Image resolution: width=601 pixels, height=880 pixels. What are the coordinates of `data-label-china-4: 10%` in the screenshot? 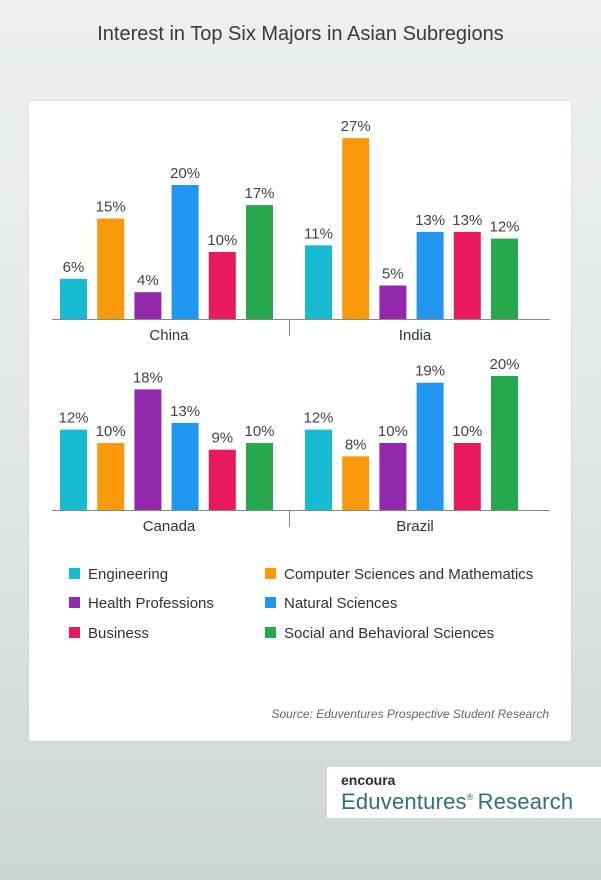 It's located at (222, 240).